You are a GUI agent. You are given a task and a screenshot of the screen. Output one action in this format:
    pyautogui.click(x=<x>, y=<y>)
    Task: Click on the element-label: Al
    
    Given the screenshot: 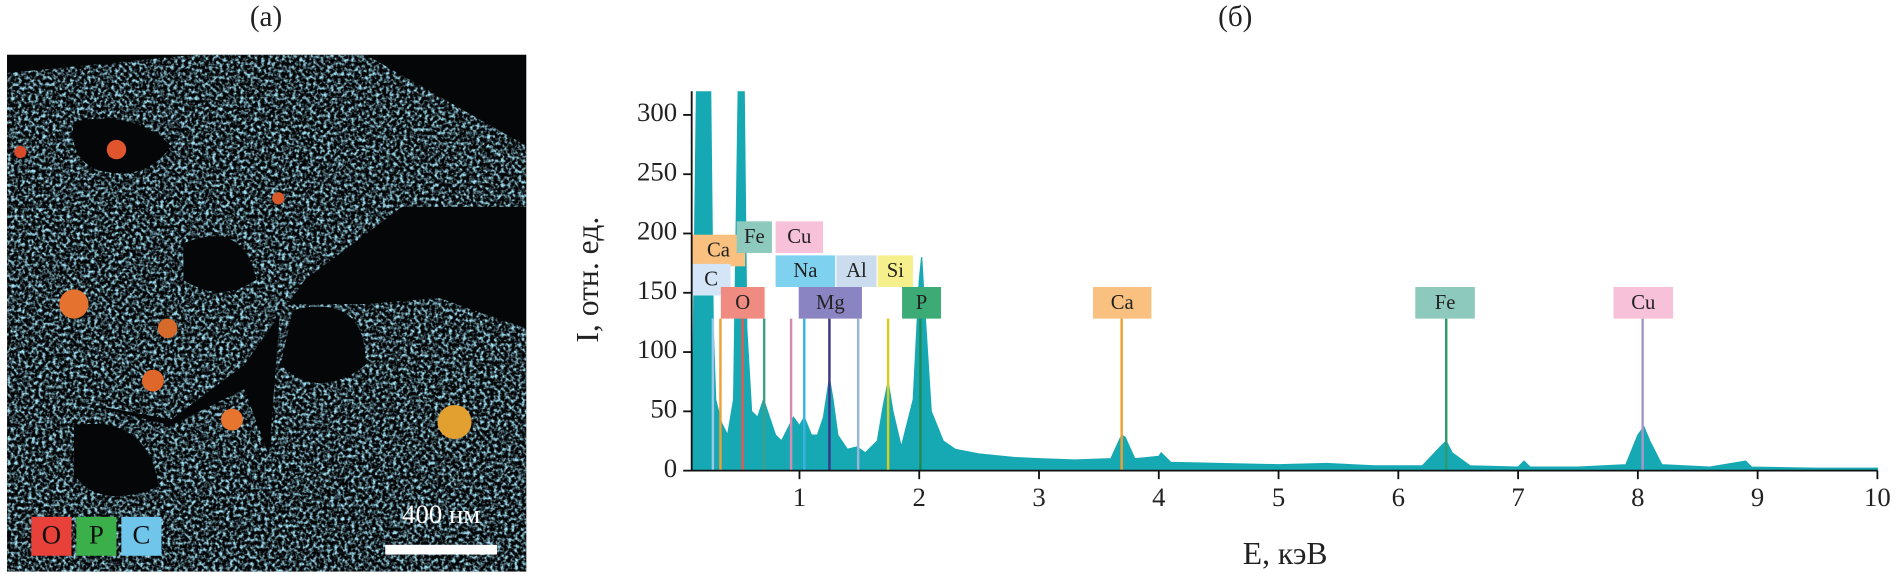 What is the action you would take?
    pyautogui.click(x=856, y=271)
    